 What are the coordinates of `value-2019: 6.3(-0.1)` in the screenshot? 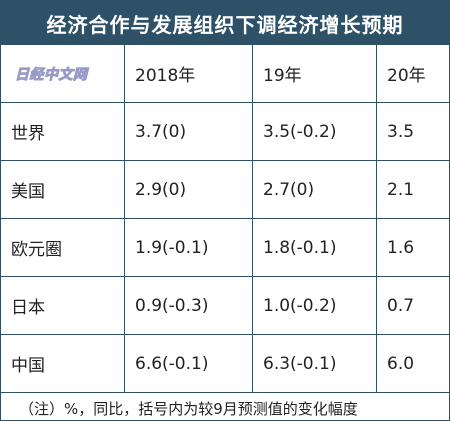 It's located at (315, 363).